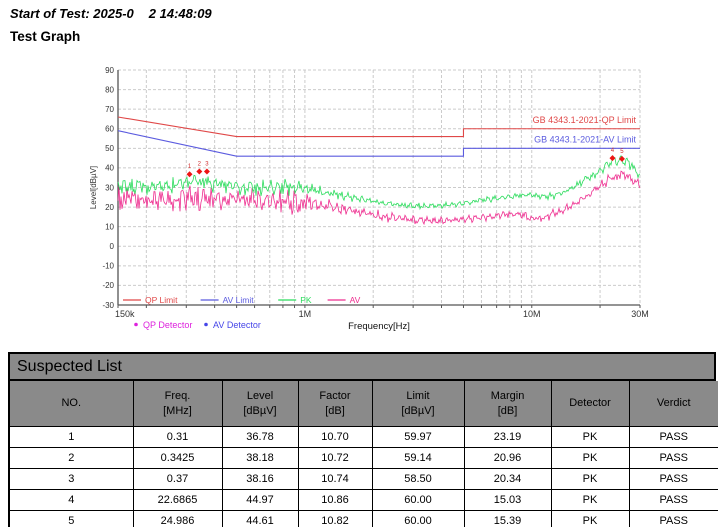  I want to click on x-tick-label: 30M, so click(640, 314).